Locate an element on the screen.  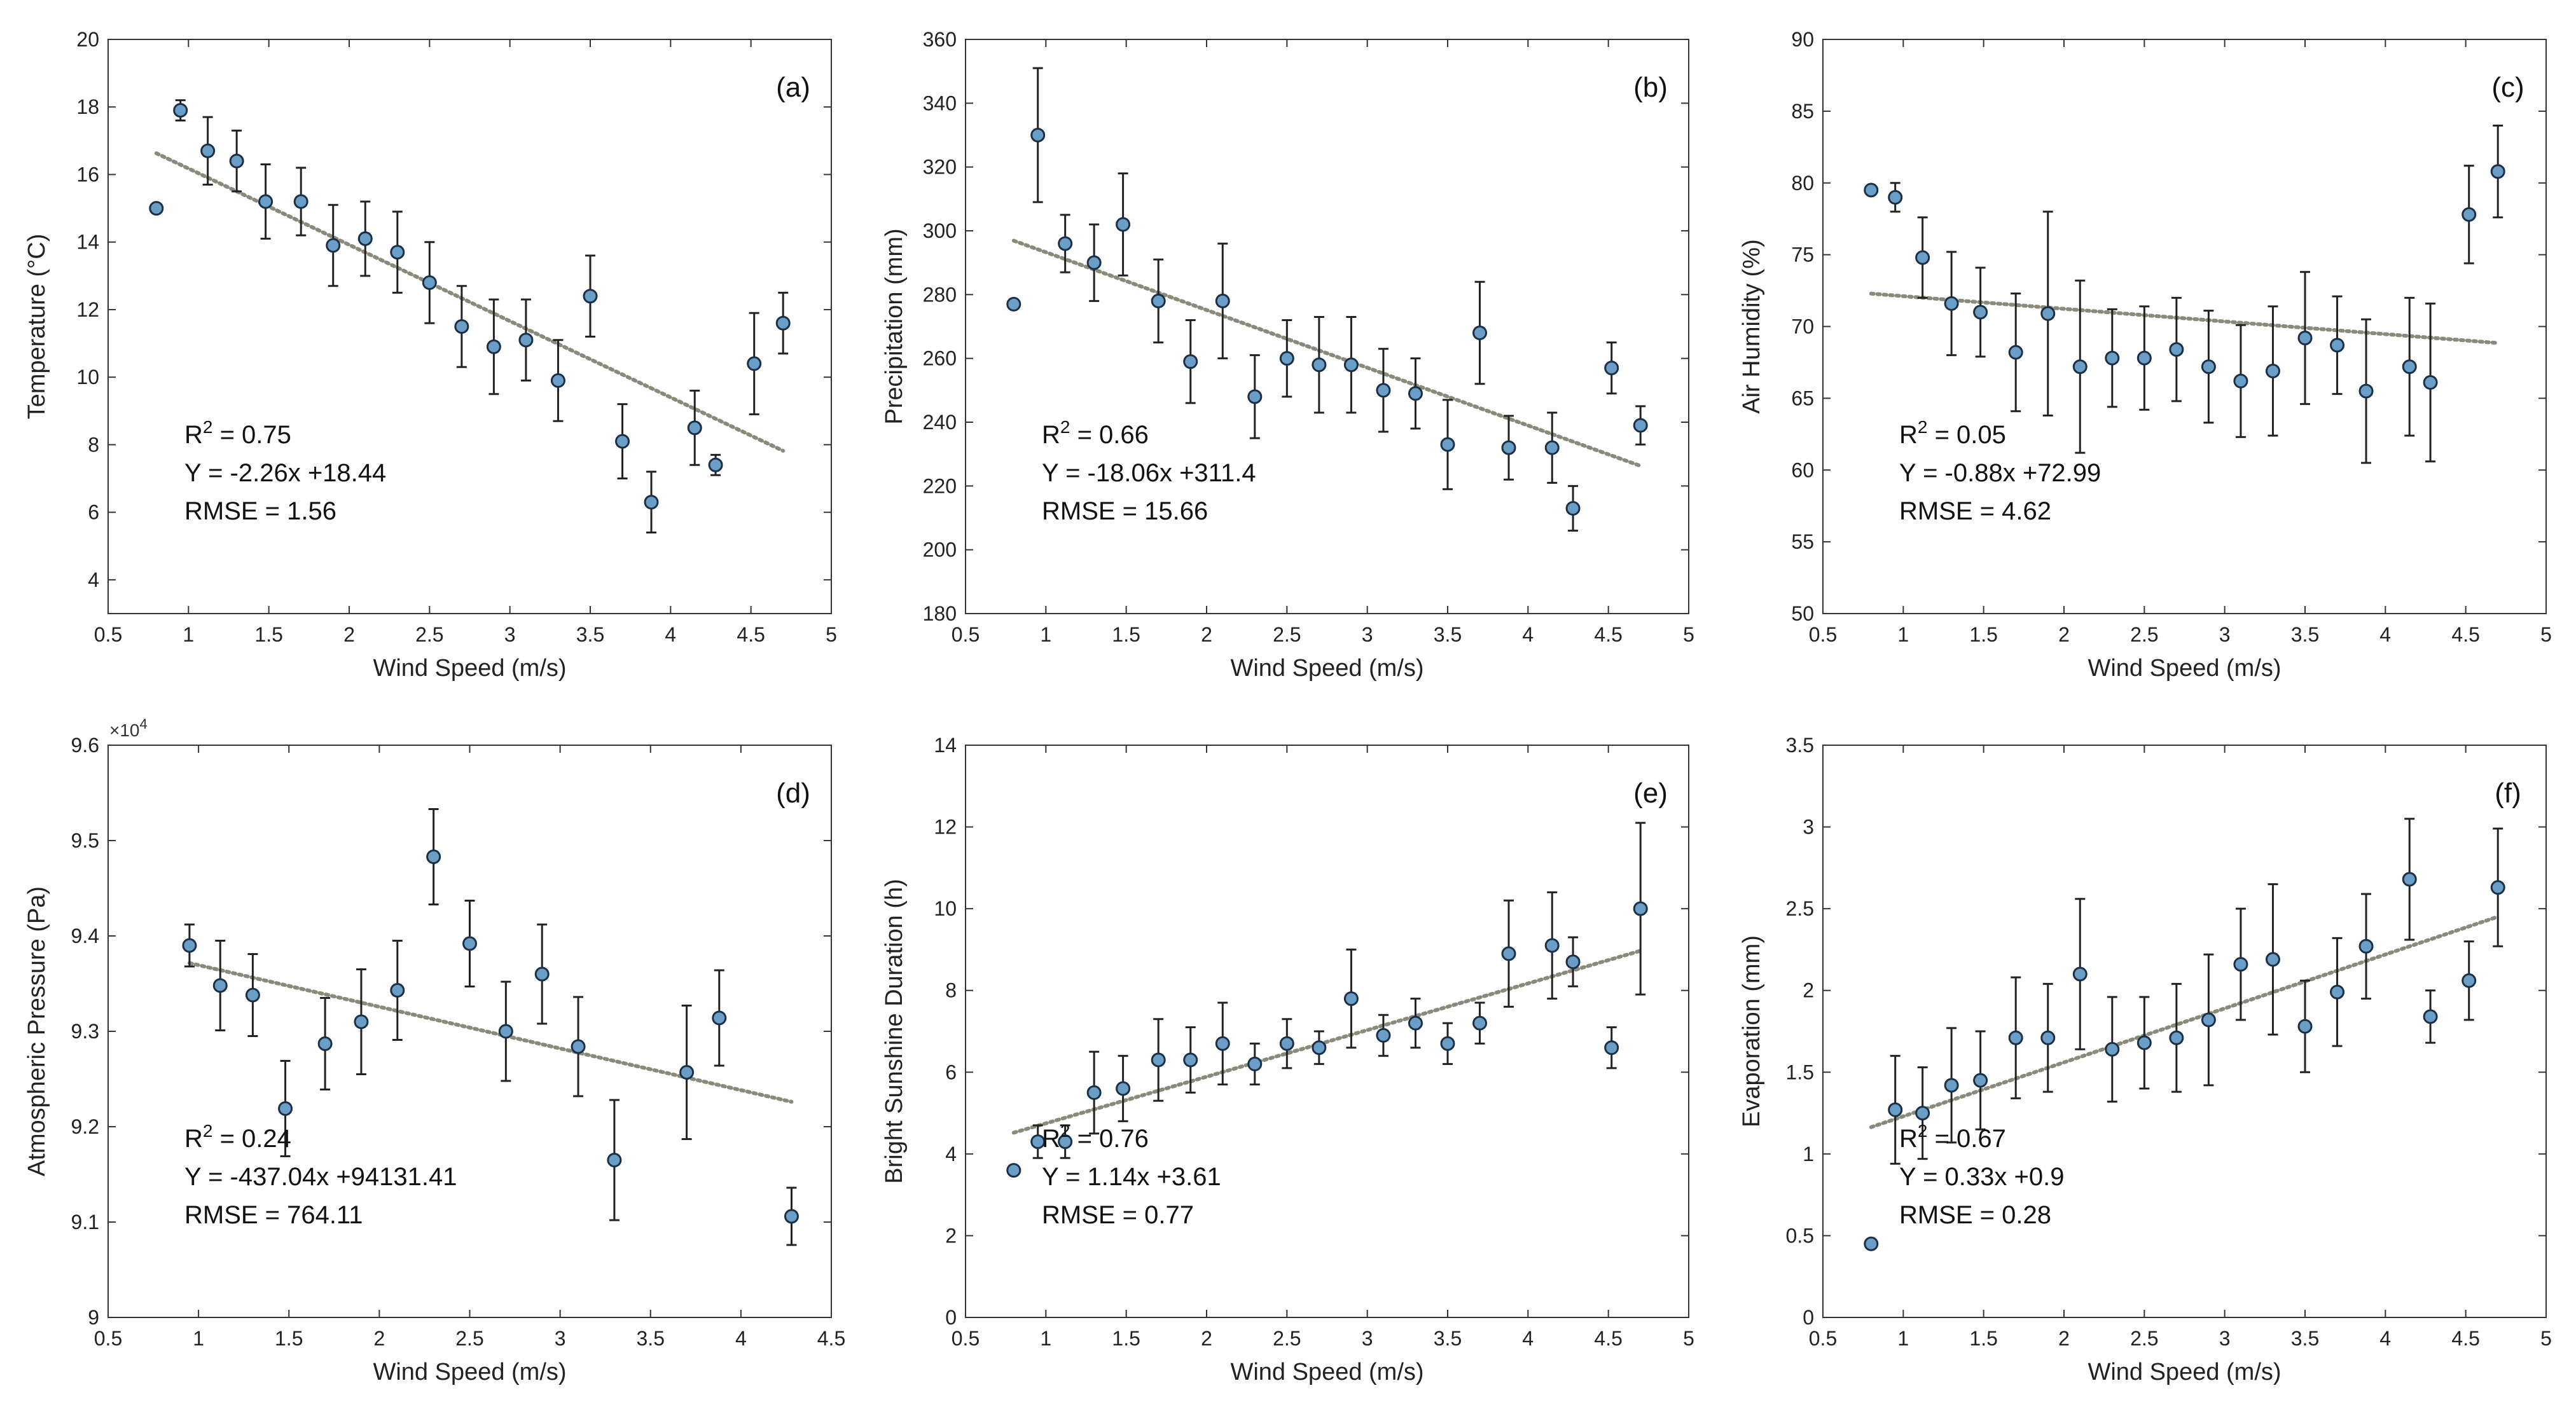
y-tick-label: 280 is located at coordinates (940, 294).